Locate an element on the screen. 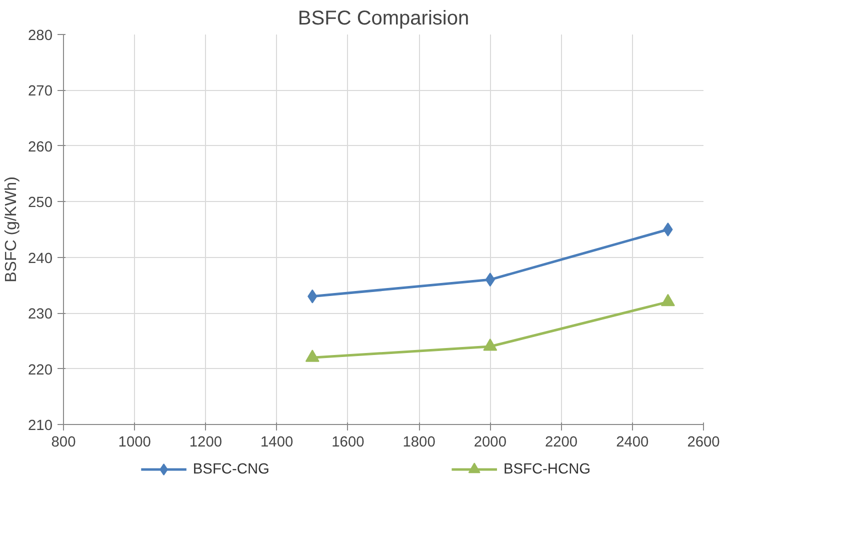 The height and width of the screenshot is (545, 841). x-tick-label: 1800 is located at coordinates (419, 442).